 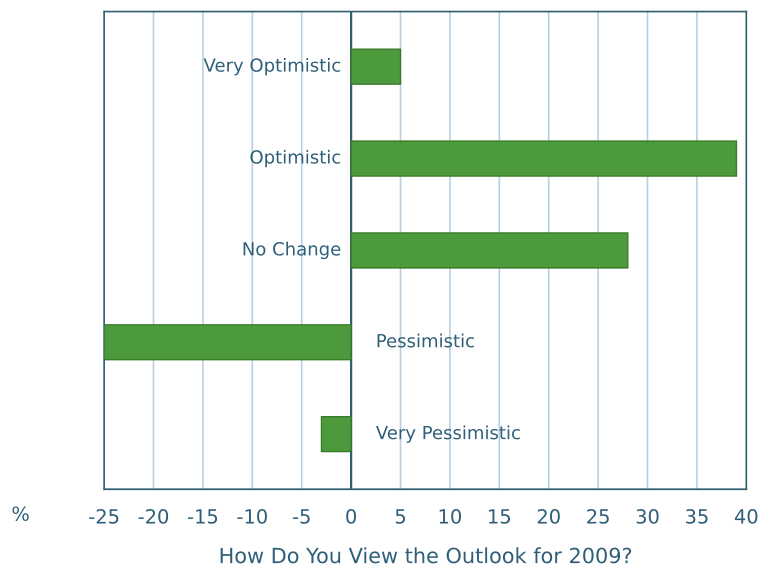 What do you see at coordinates (103, 516) in the screenshot?
I see `x-tick-label: -25` at bounding box center [103, 516].